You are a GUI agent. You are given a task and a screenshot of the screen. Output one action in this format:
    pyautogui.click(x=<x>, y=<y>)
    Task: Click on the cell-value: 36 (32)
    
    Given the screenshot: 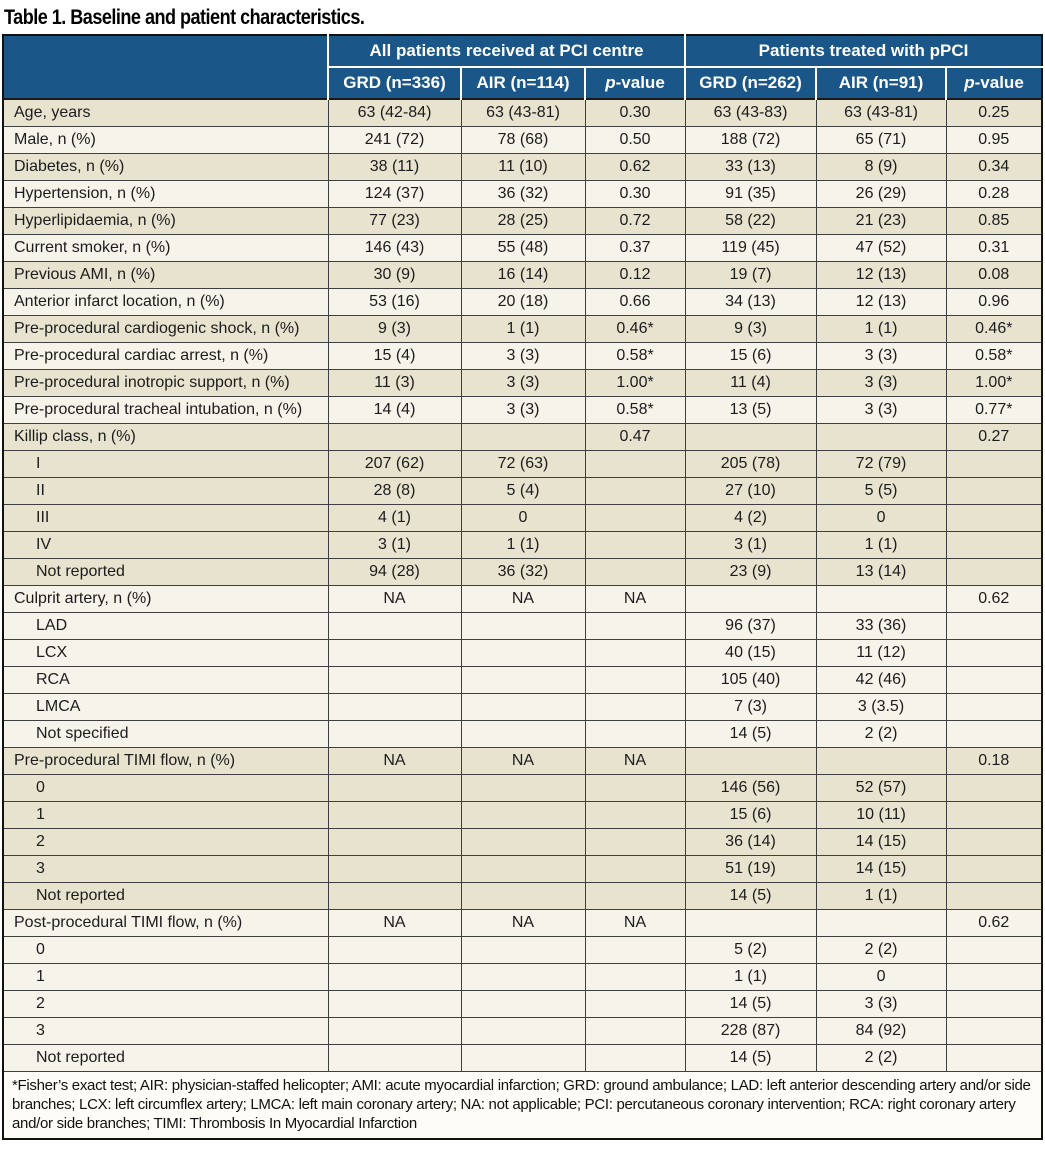 What is the action you would take?
    pyautogui.click(x=523, y=571)
    